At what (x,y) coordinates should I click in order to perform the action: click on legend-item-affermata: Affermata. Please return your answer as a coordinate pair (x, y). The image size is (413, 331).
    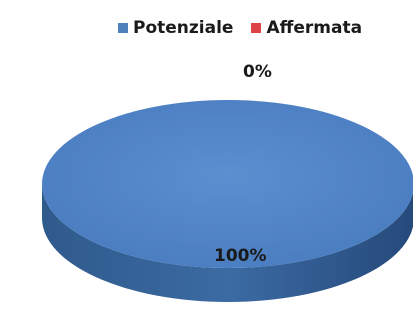
    Looking at the image, I should click on (306, 28).